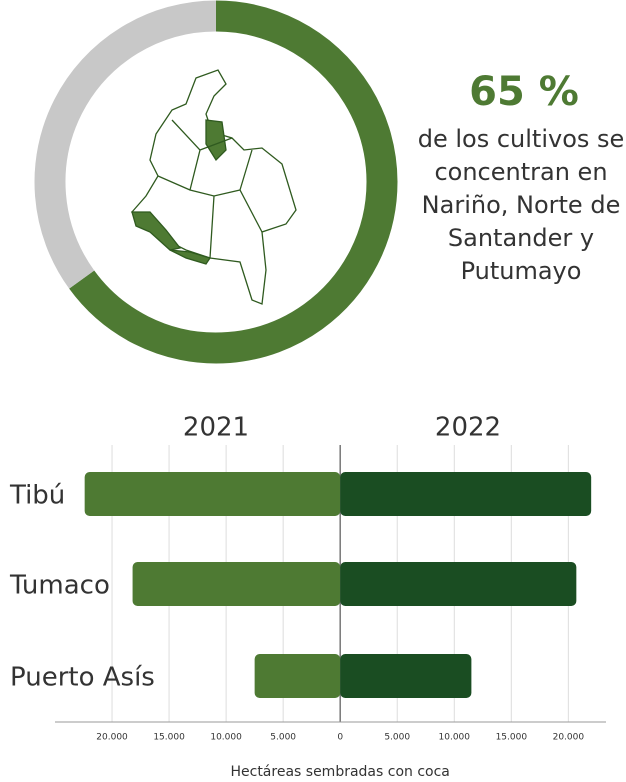 This screenshot has width=626, height=782. I want to click on map, so click(213, 187).